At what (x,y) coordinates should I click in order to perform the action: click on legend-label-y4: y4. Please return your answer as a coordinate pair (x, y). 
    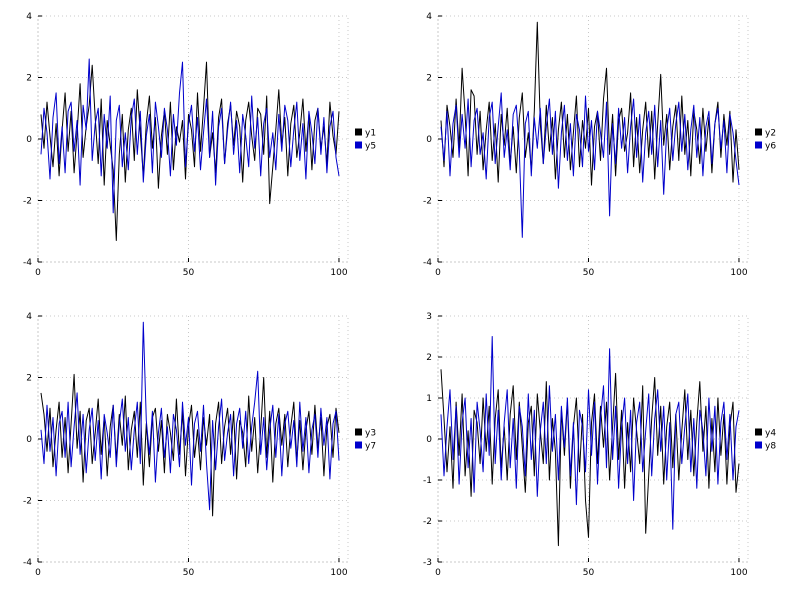
    Looking at the image, I should click on (770, 434).